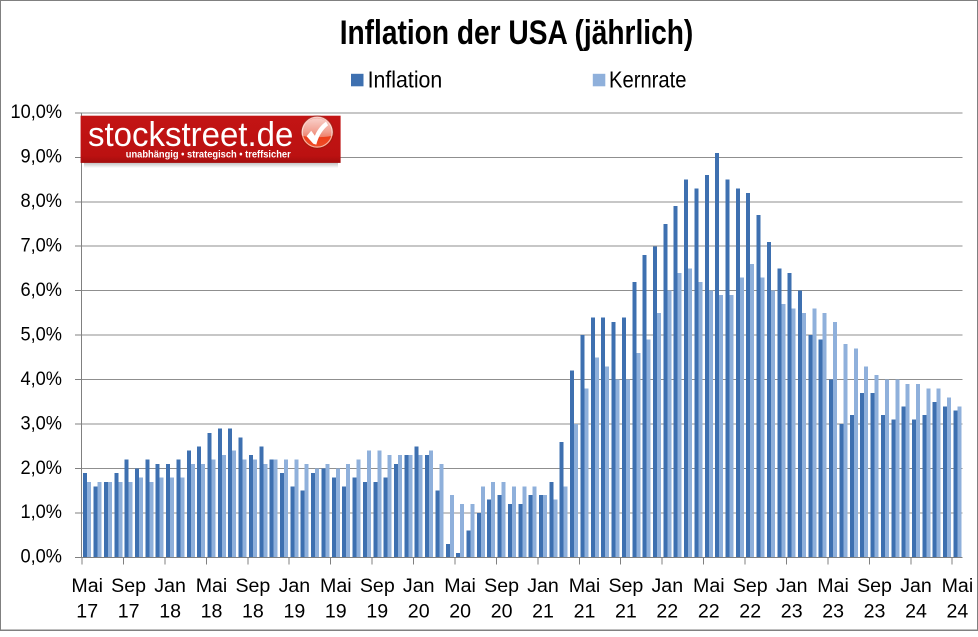 The image size is (978, 637). I want to click on svg-text: 2,0%, so click(42, 468).